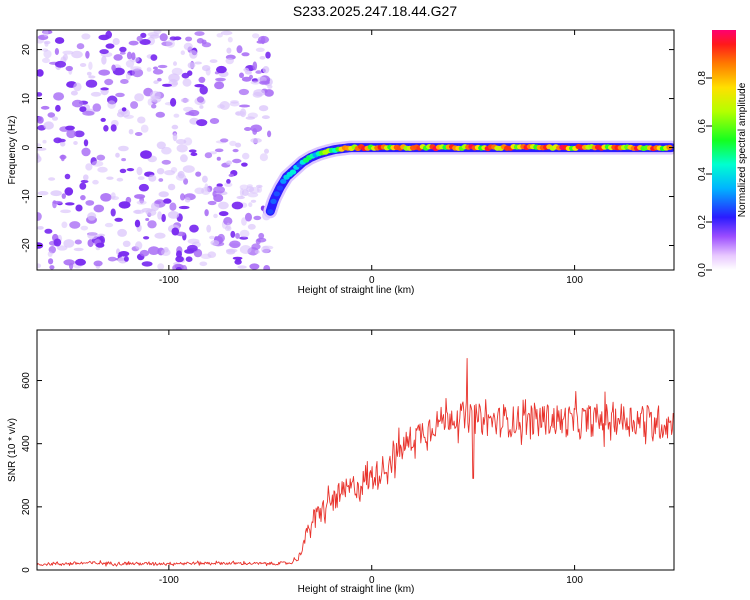 The width and height of the screenshot is (750, 600). Describe the element at coordinates (283, 181) in the screenshot. I see `ridge-cell` at that location.